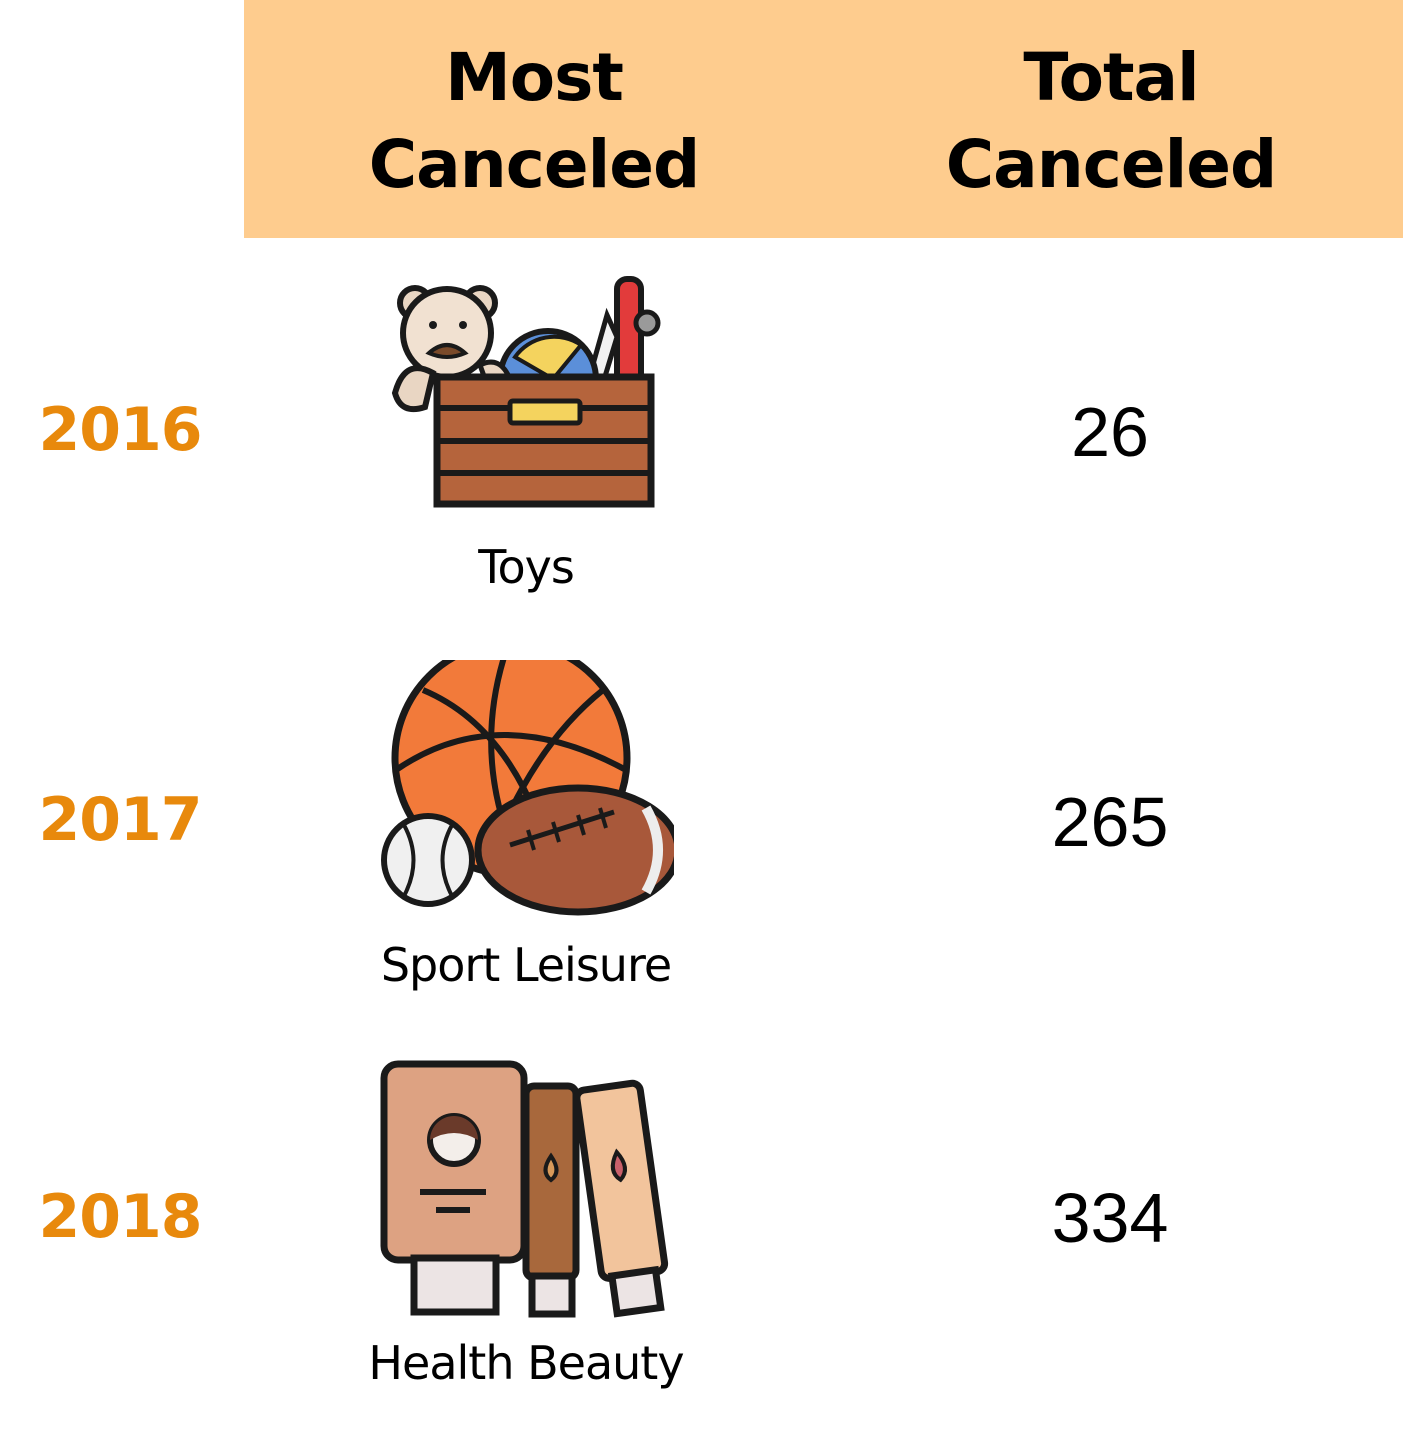 This screenshot has width=1403, height=1432. Describe the element at coordinates (534, 77) in the screenshot. I see `header-line: Most` at that location.